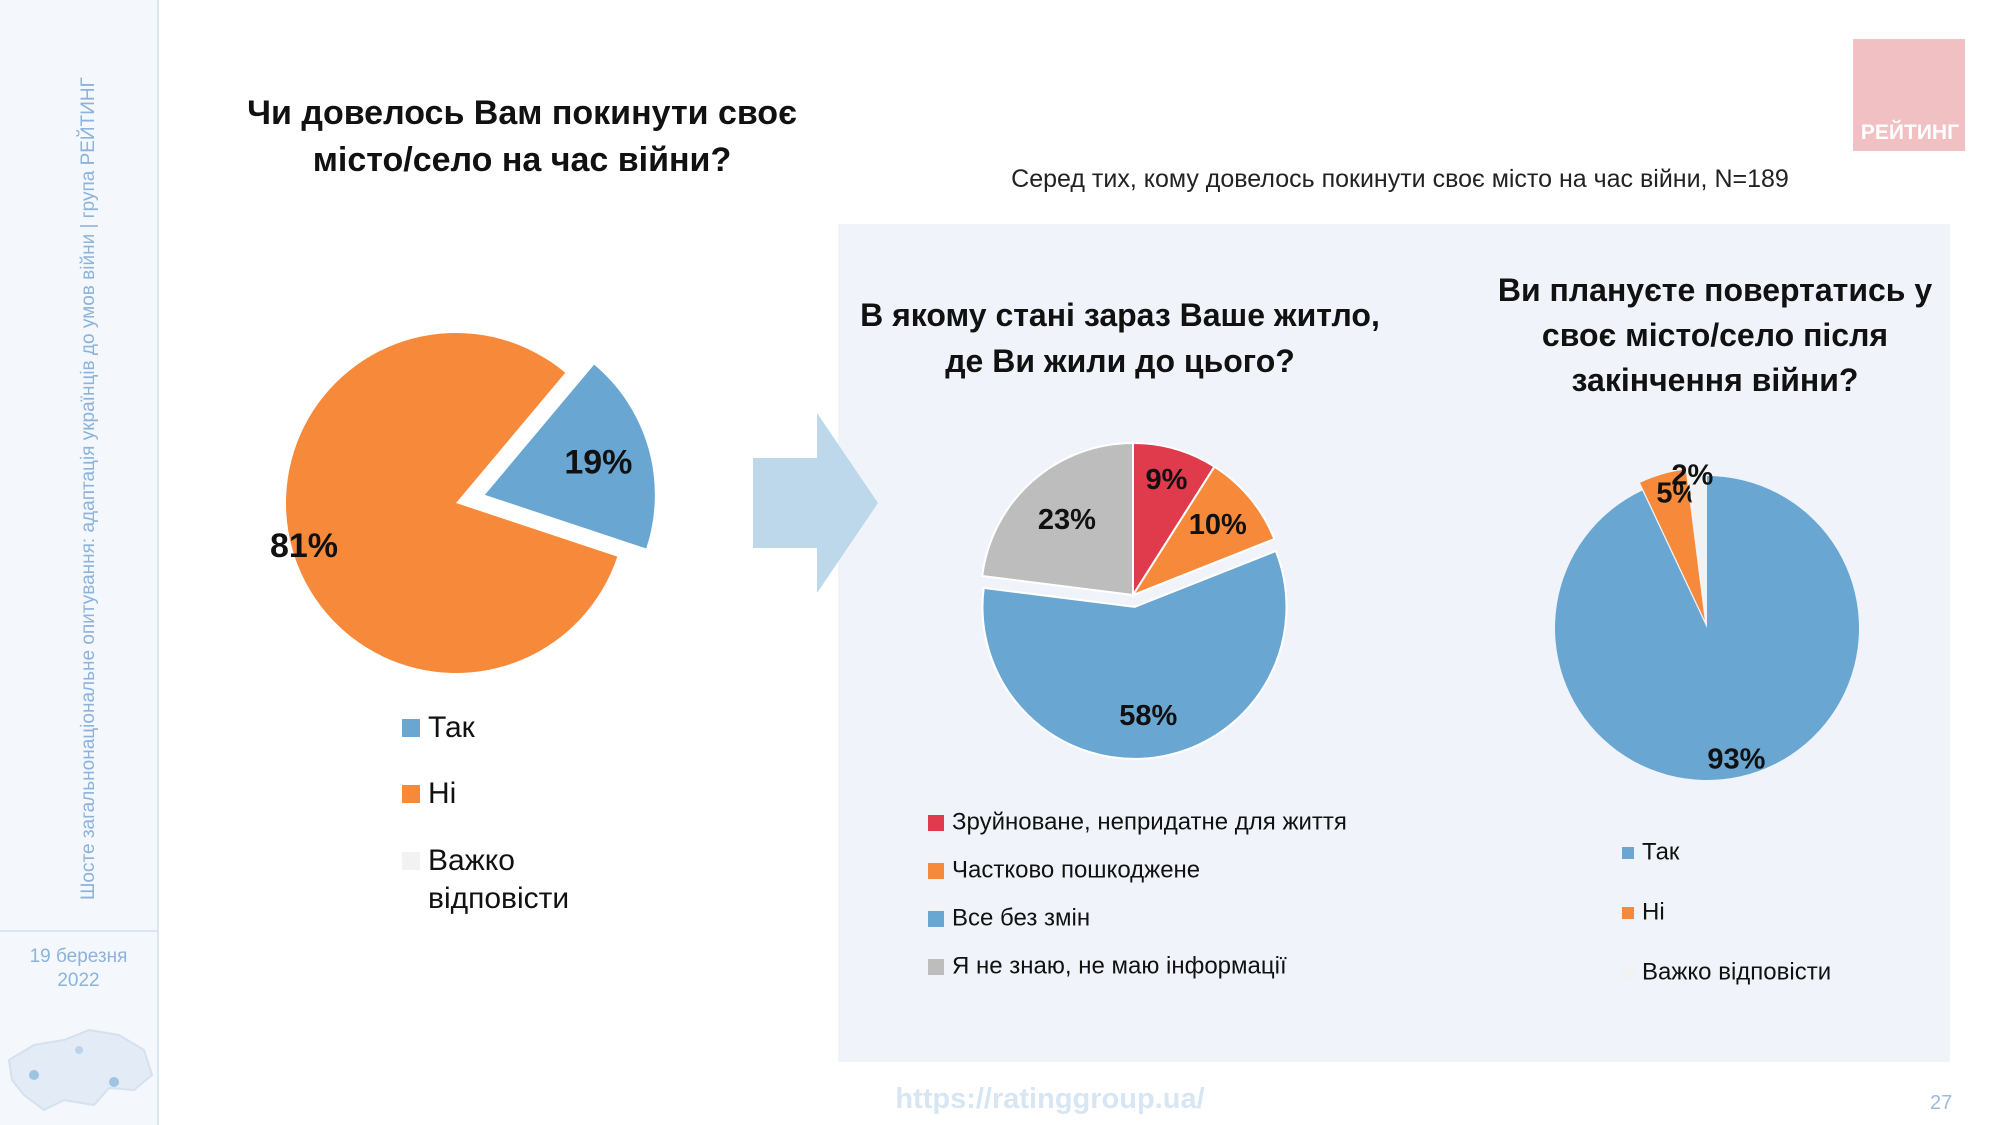 This screenshot has width=2000, height=1125. What do you see at coordinates (304, 546) in the screenshot?
I see `data-label-2: 81%` at bounding box center [304, 546].